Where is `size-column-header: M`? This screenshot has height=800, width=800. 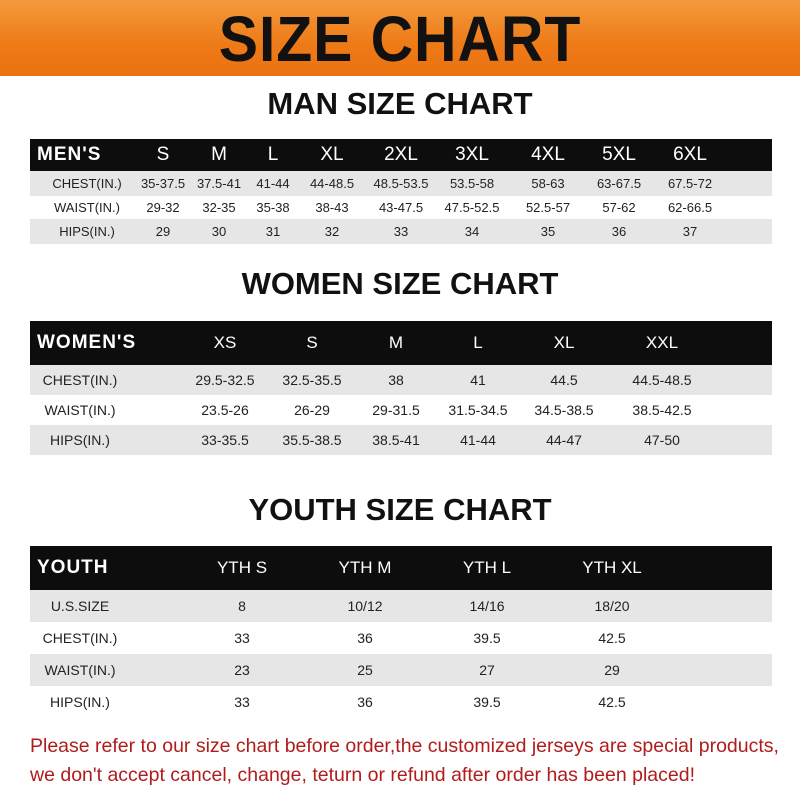 size-column-header: M is located at coordinates (396, 342).